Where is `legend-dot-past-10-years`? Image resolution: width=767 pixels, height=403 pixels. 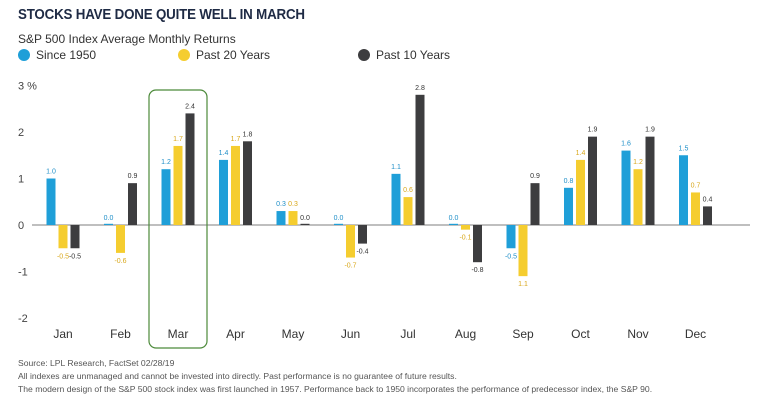 legend-dot-past-10-years is located at coordinates (364, 55).